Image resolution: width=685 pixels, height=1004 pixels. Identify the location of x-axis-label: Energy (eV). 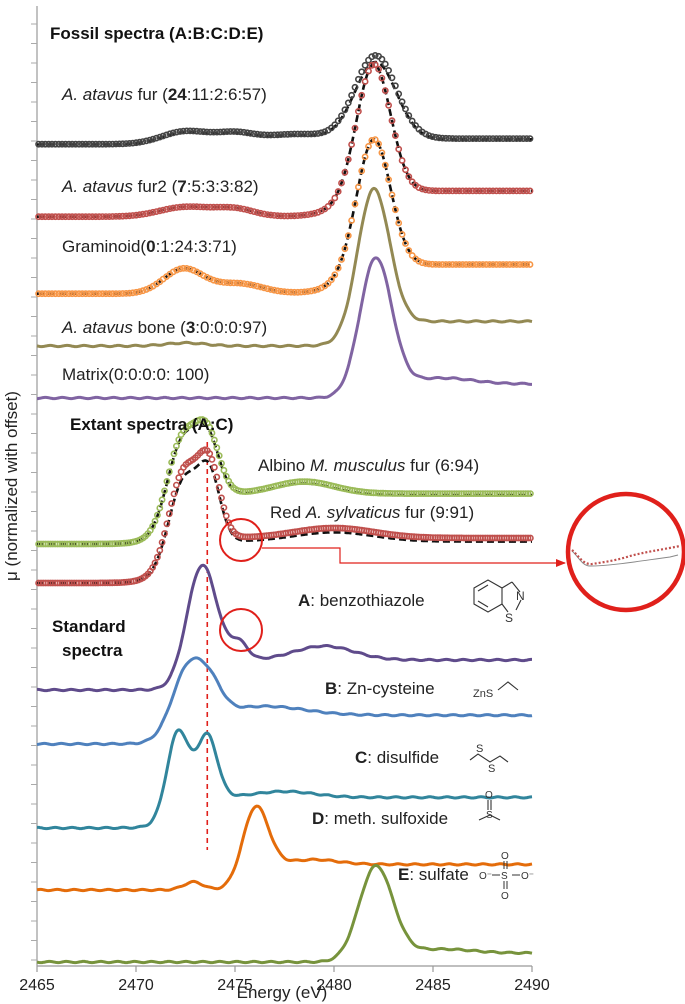
(282, 992).